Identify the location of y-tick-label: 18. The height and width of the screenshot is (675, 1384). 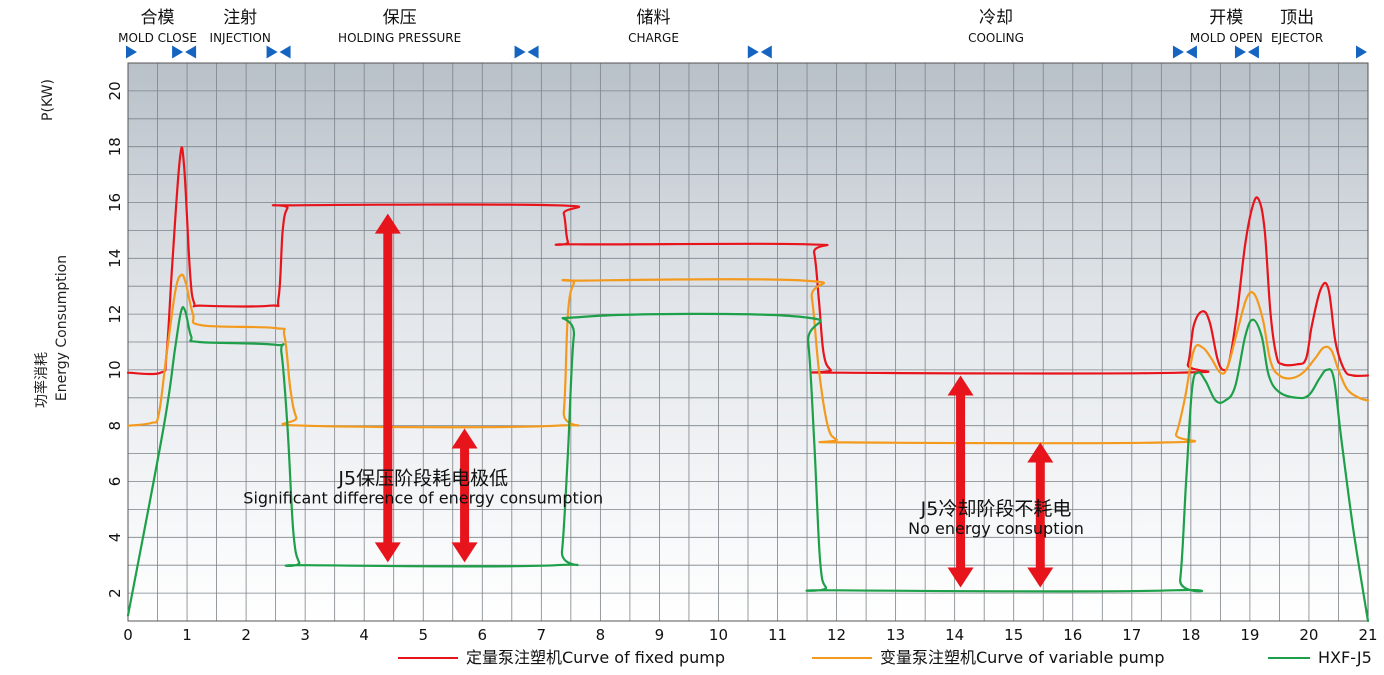
(115, 146).